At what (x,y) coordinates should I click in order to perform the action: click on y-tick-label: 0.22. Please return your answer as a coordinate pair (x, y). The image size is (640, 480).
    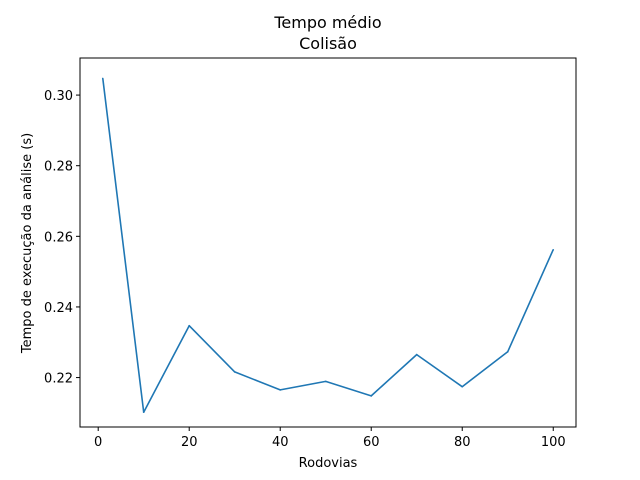
    Looking at the image, I should click on (58, 379).